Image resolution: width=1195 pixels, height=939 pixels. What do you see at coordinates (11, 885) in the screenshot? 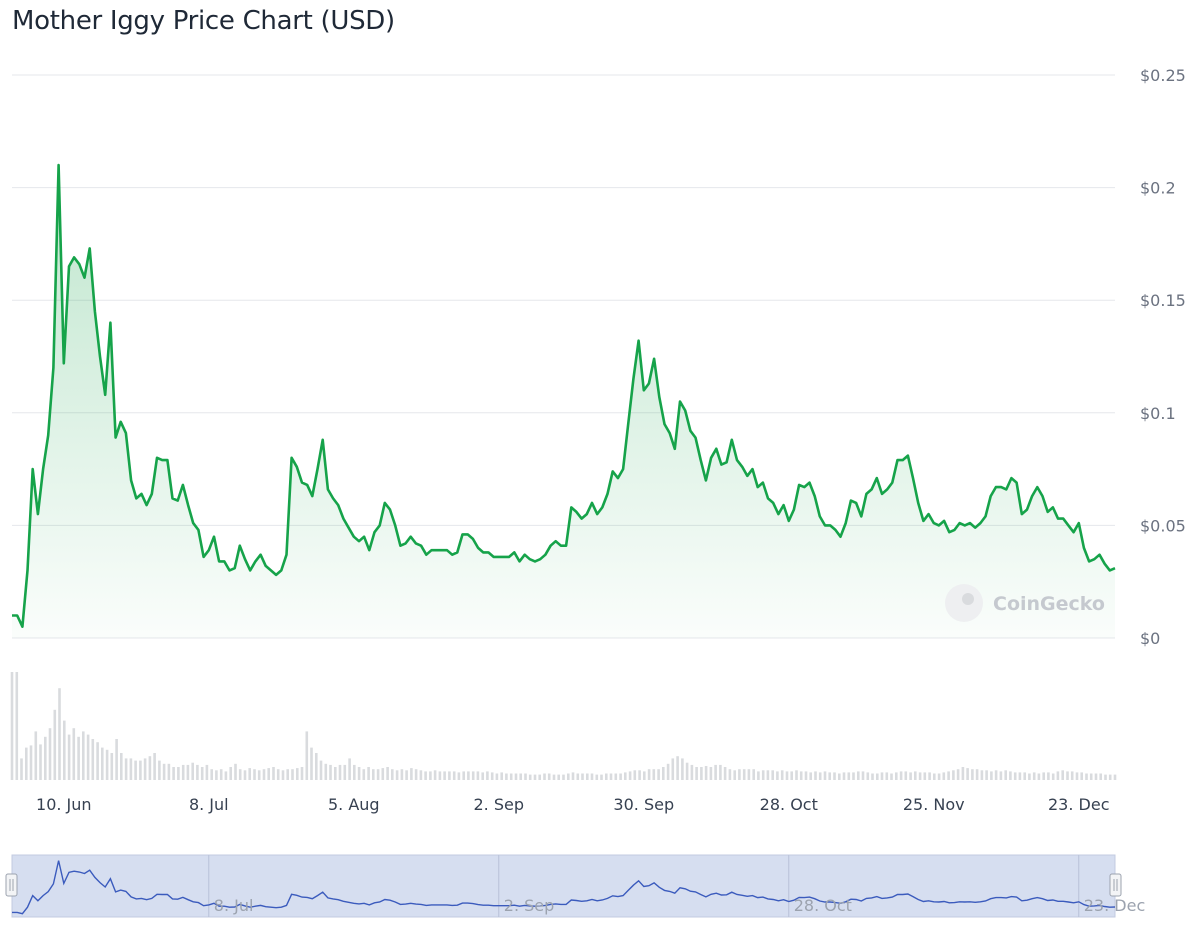
I see `navigator-handle-left` at bounding box center [11, 885].